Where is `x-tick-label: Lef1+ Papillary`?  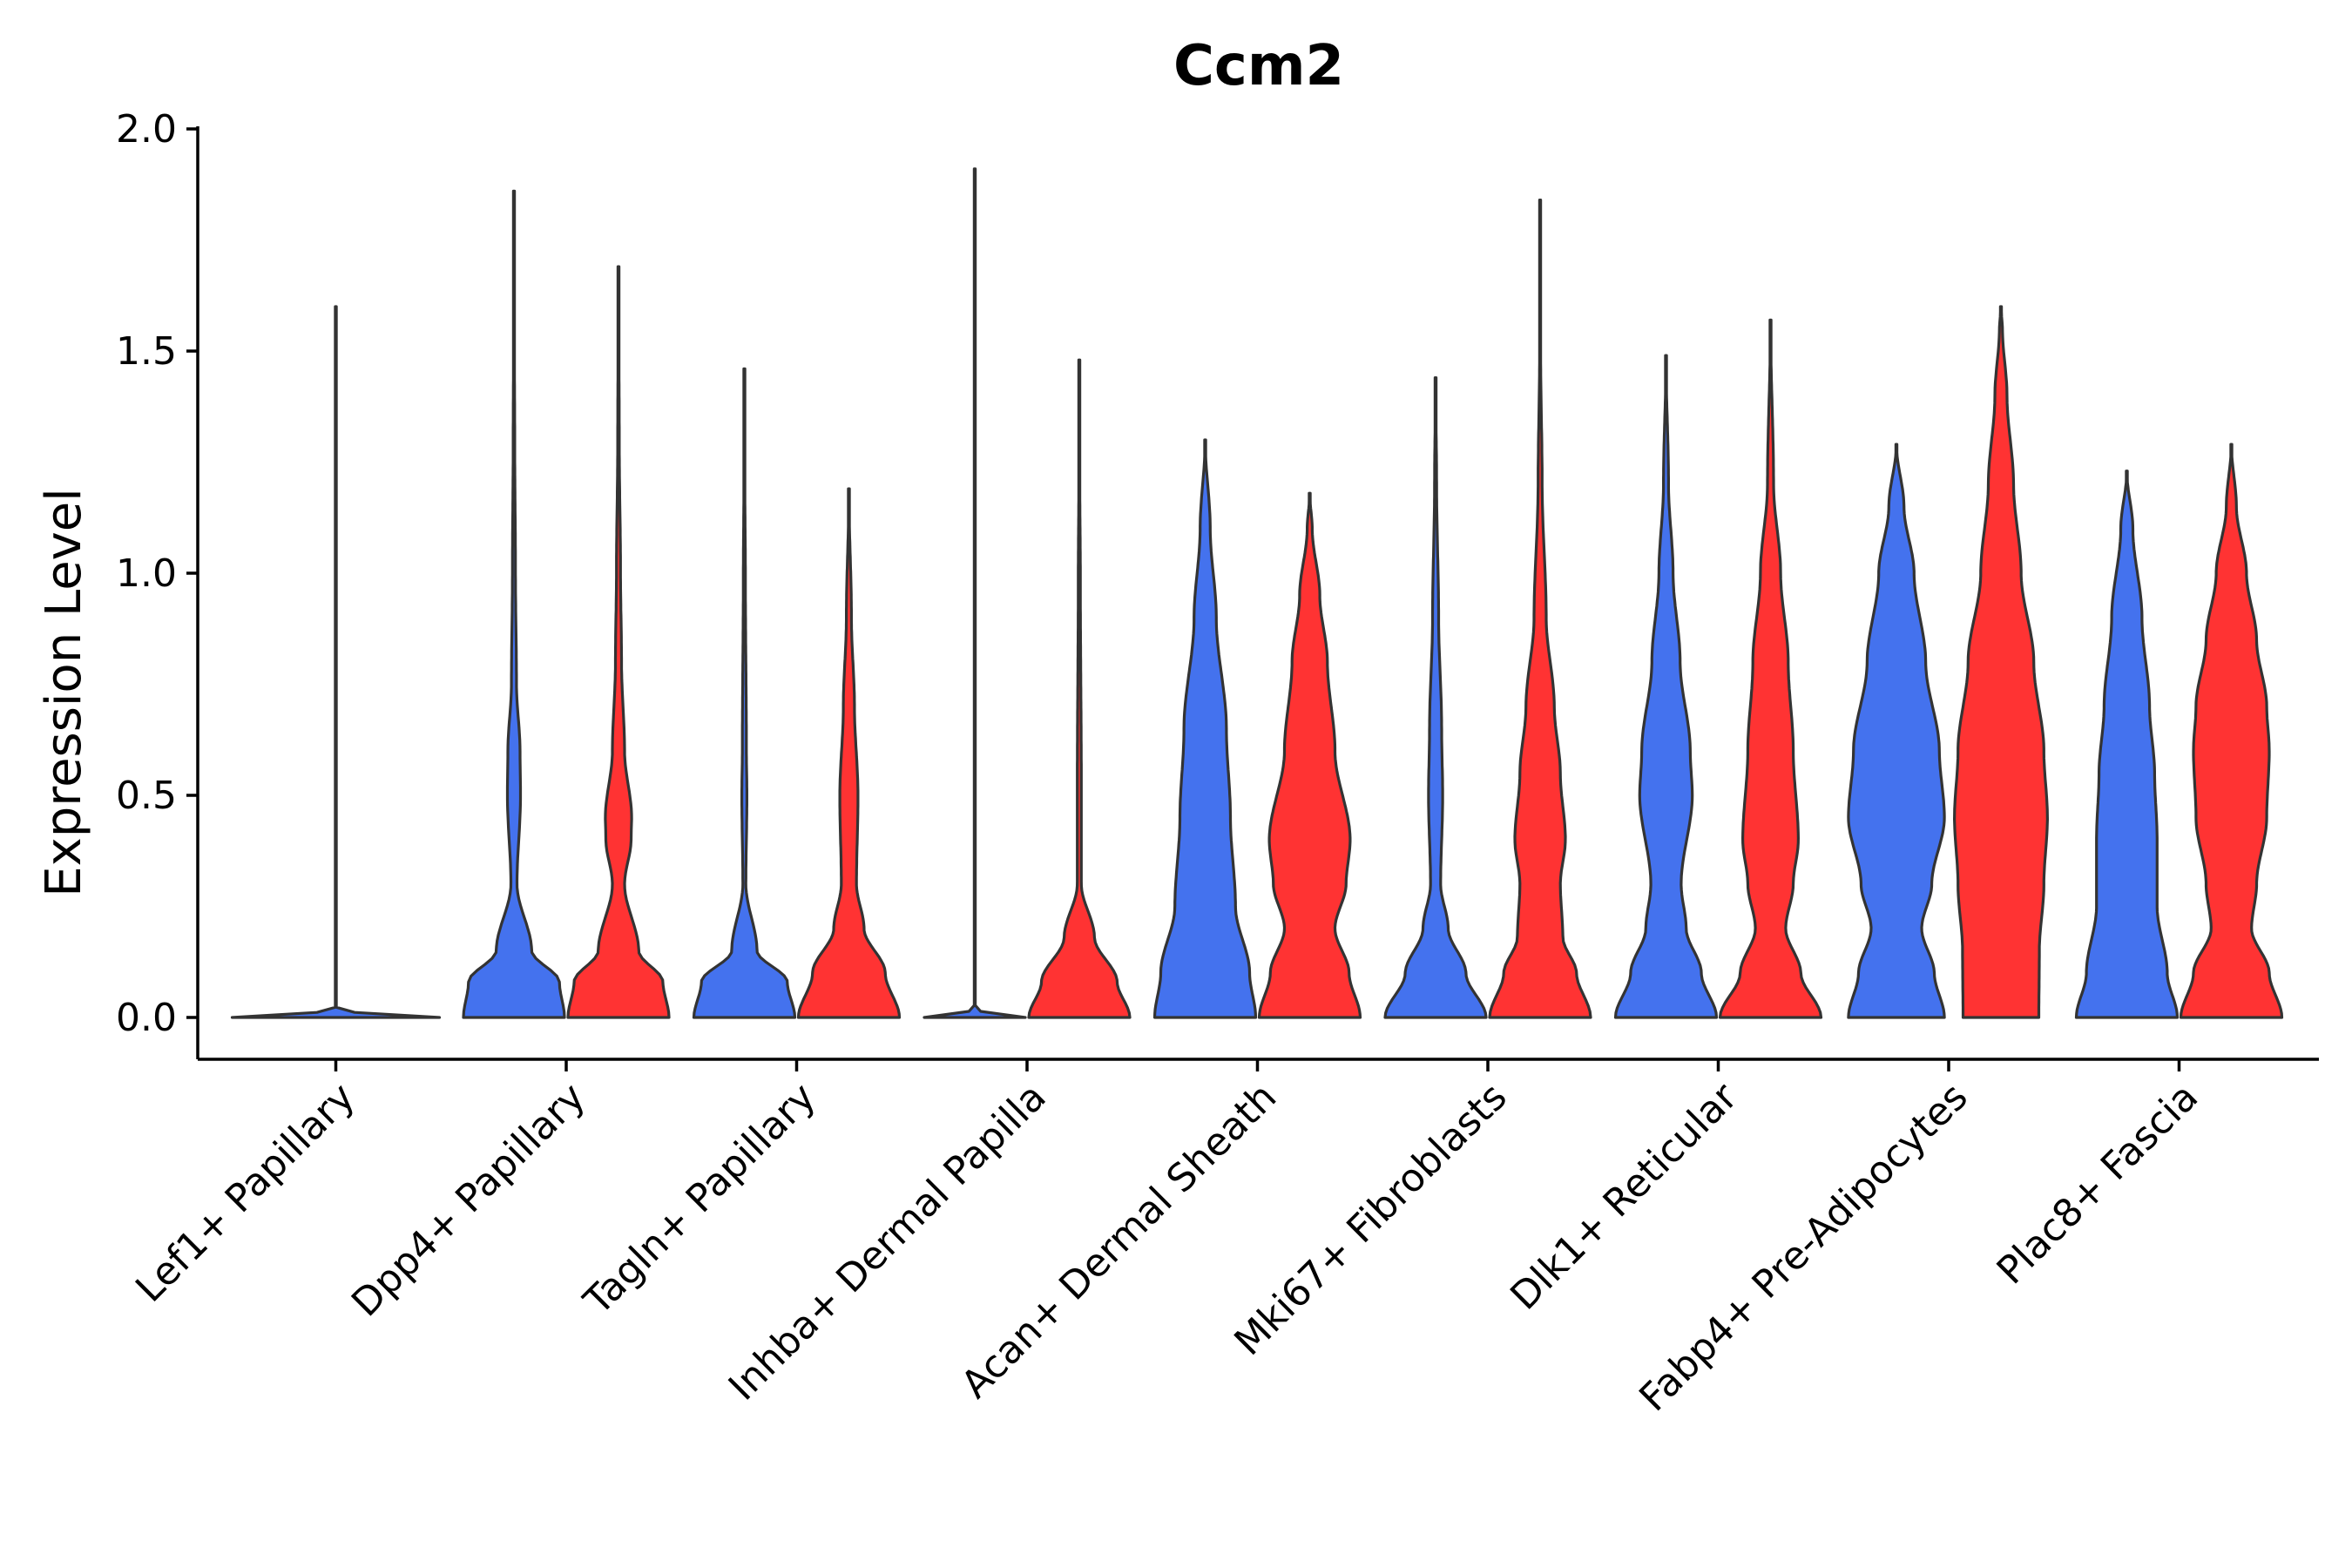 x-tick-label: Lef1+ Papillary is located at coordinates (245, 1193).